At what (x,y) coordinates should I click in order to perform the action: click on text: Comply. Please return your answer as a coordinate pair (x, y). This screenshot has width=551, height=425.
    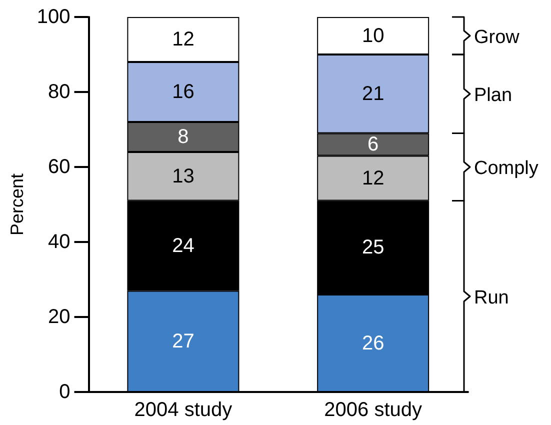
    Looking at the image, I should click on (506, 168).